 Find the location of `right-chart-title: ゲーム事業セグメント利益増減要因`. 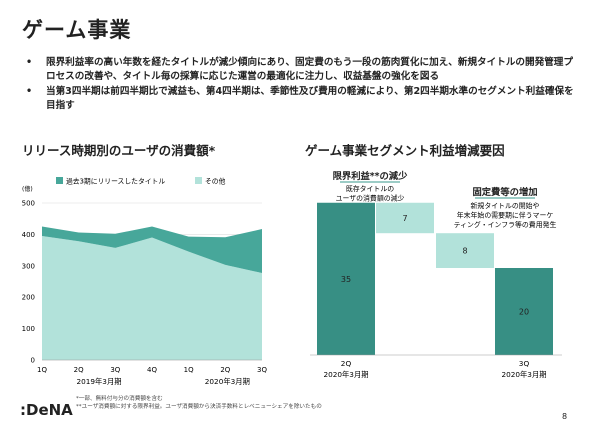

right-chart-title: ゲーム事業セグメント利益増減要因 is located at coordinates (405, 150).